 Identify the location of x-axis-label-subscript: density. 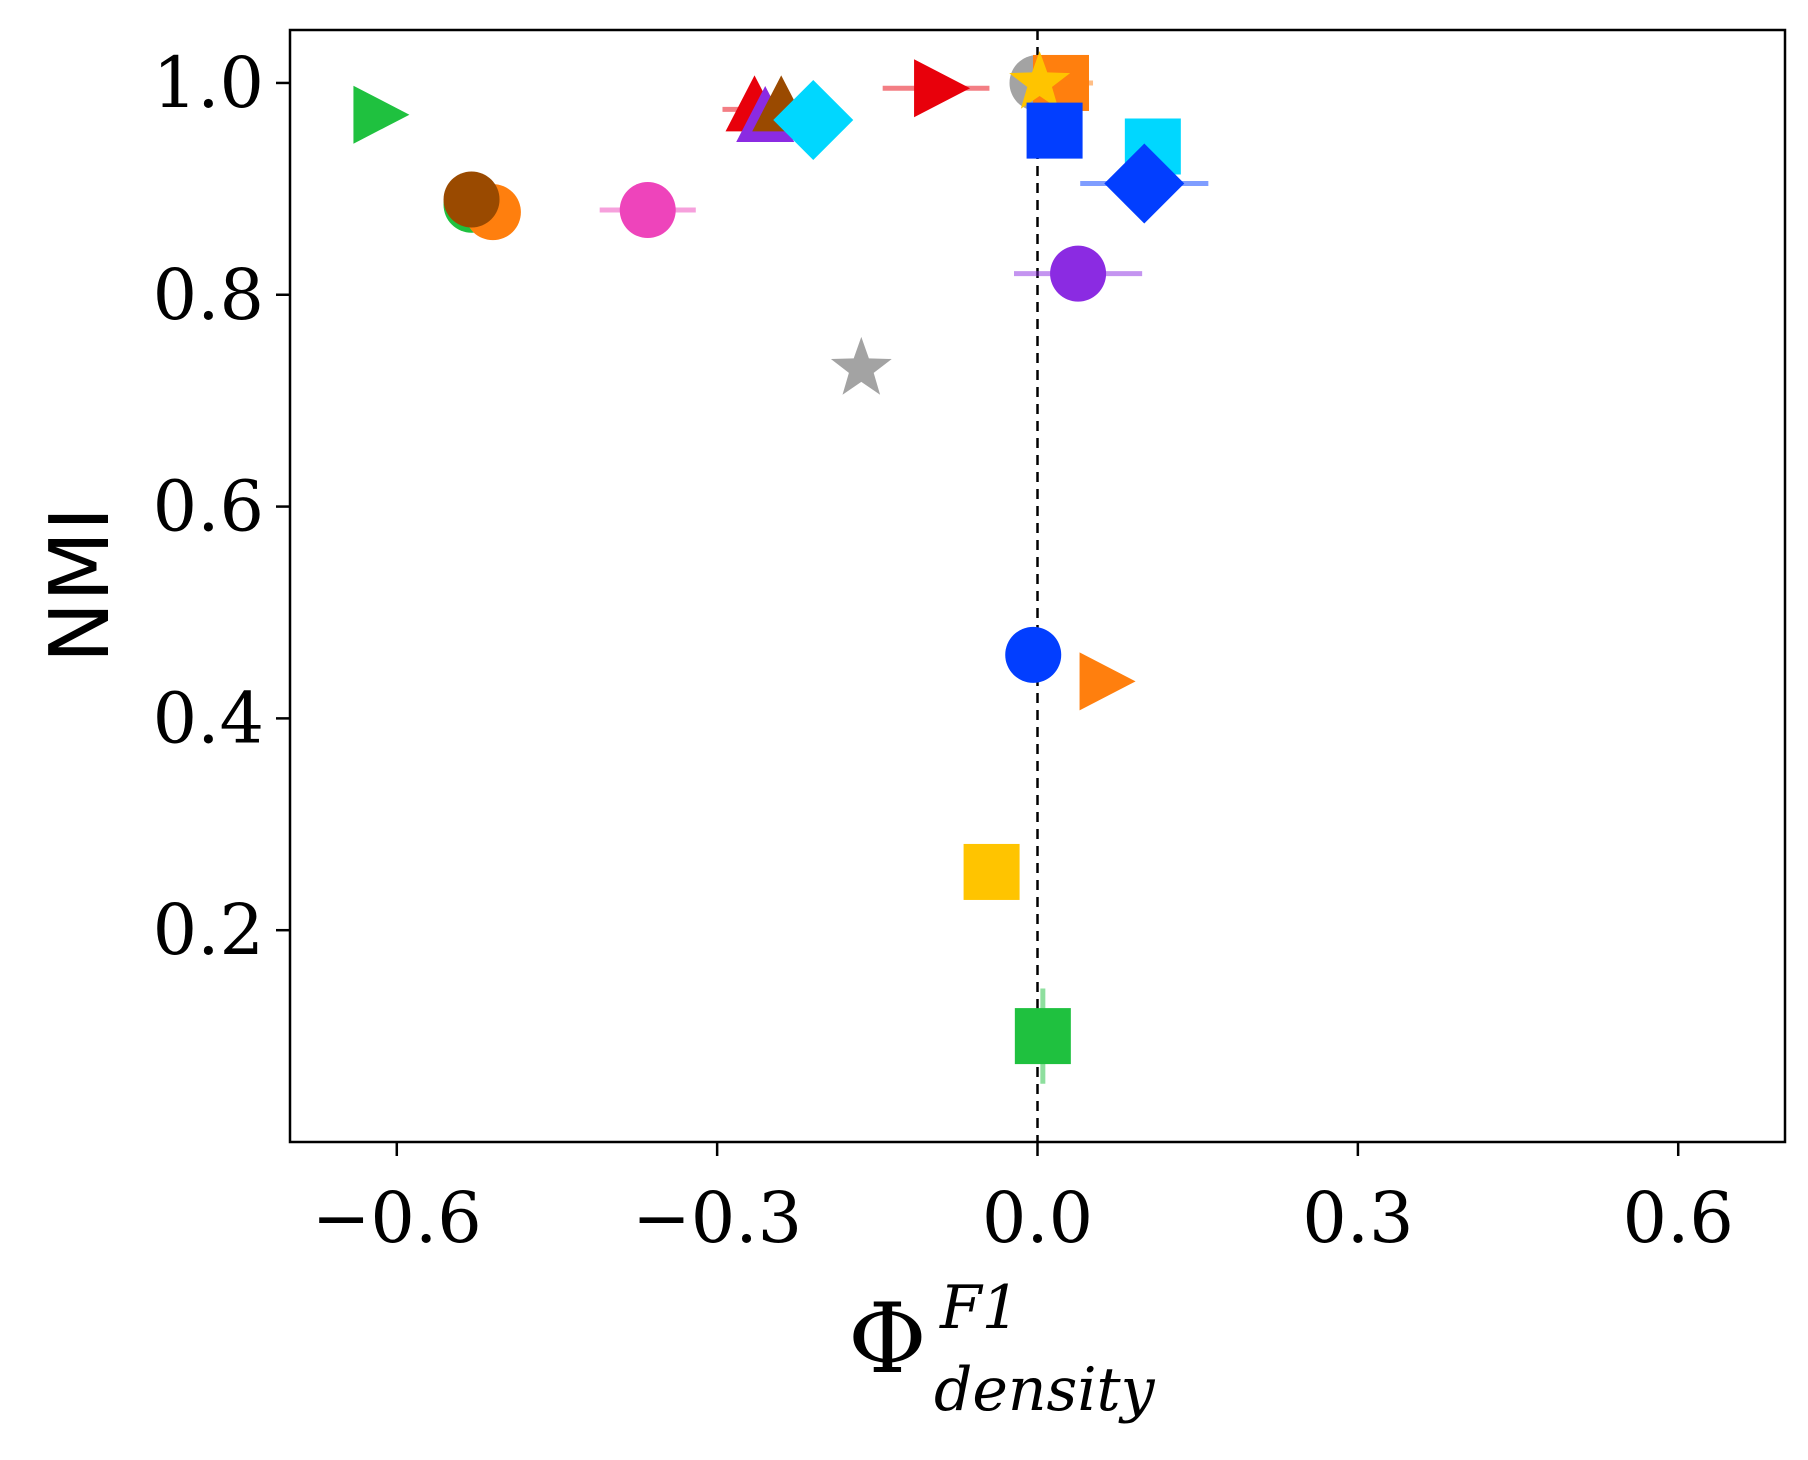
(1045, 1390).